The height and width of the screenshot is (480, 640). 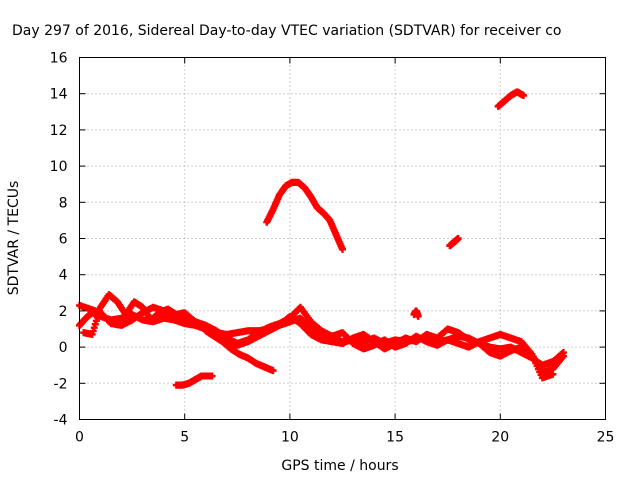 I want to click on series-track-e, so click(x=194, y=380).